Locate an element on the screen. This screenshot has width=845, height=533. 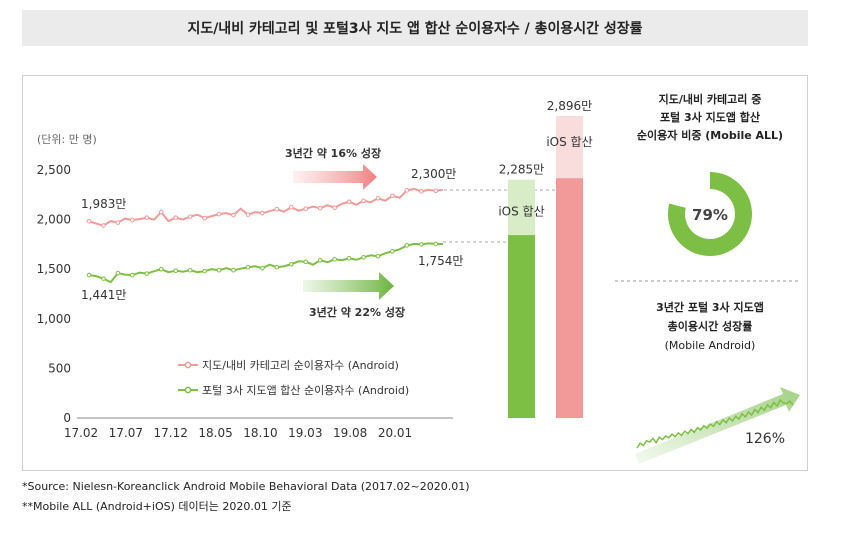
x-tick-label: 20.01 is located at coordinates (395, 433).